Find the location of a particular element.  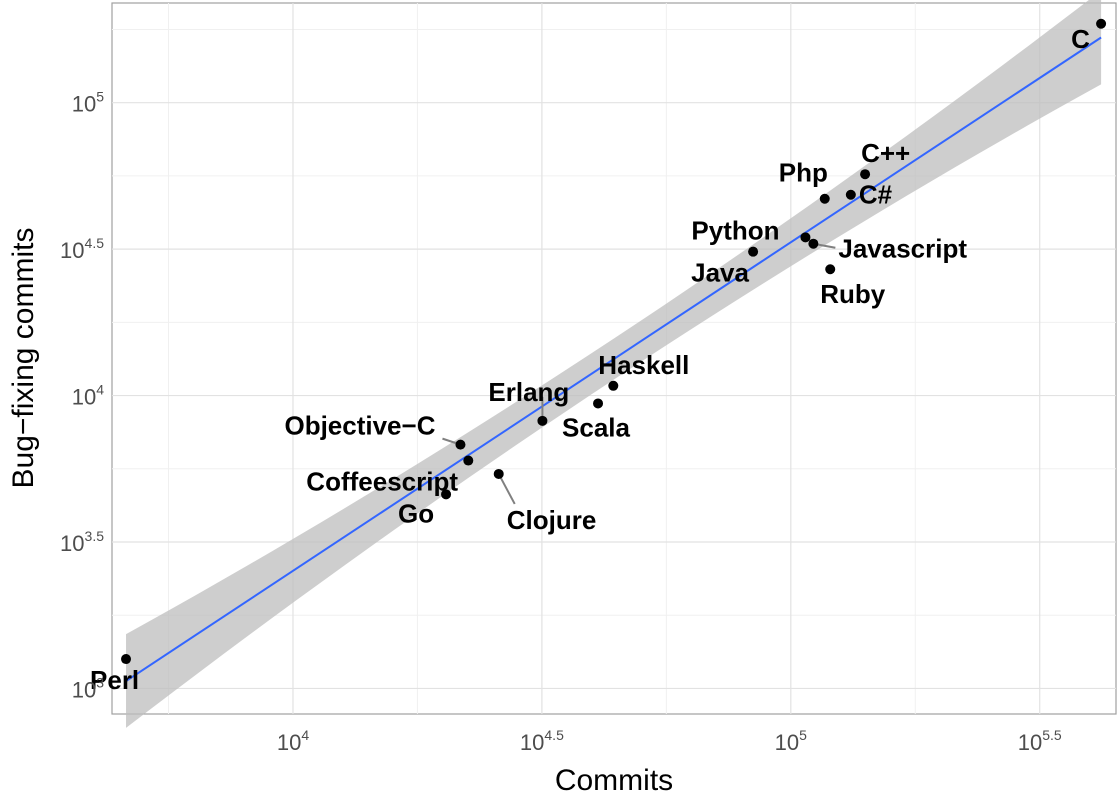

point-label: Javascript is located at coordinates (902, 249).